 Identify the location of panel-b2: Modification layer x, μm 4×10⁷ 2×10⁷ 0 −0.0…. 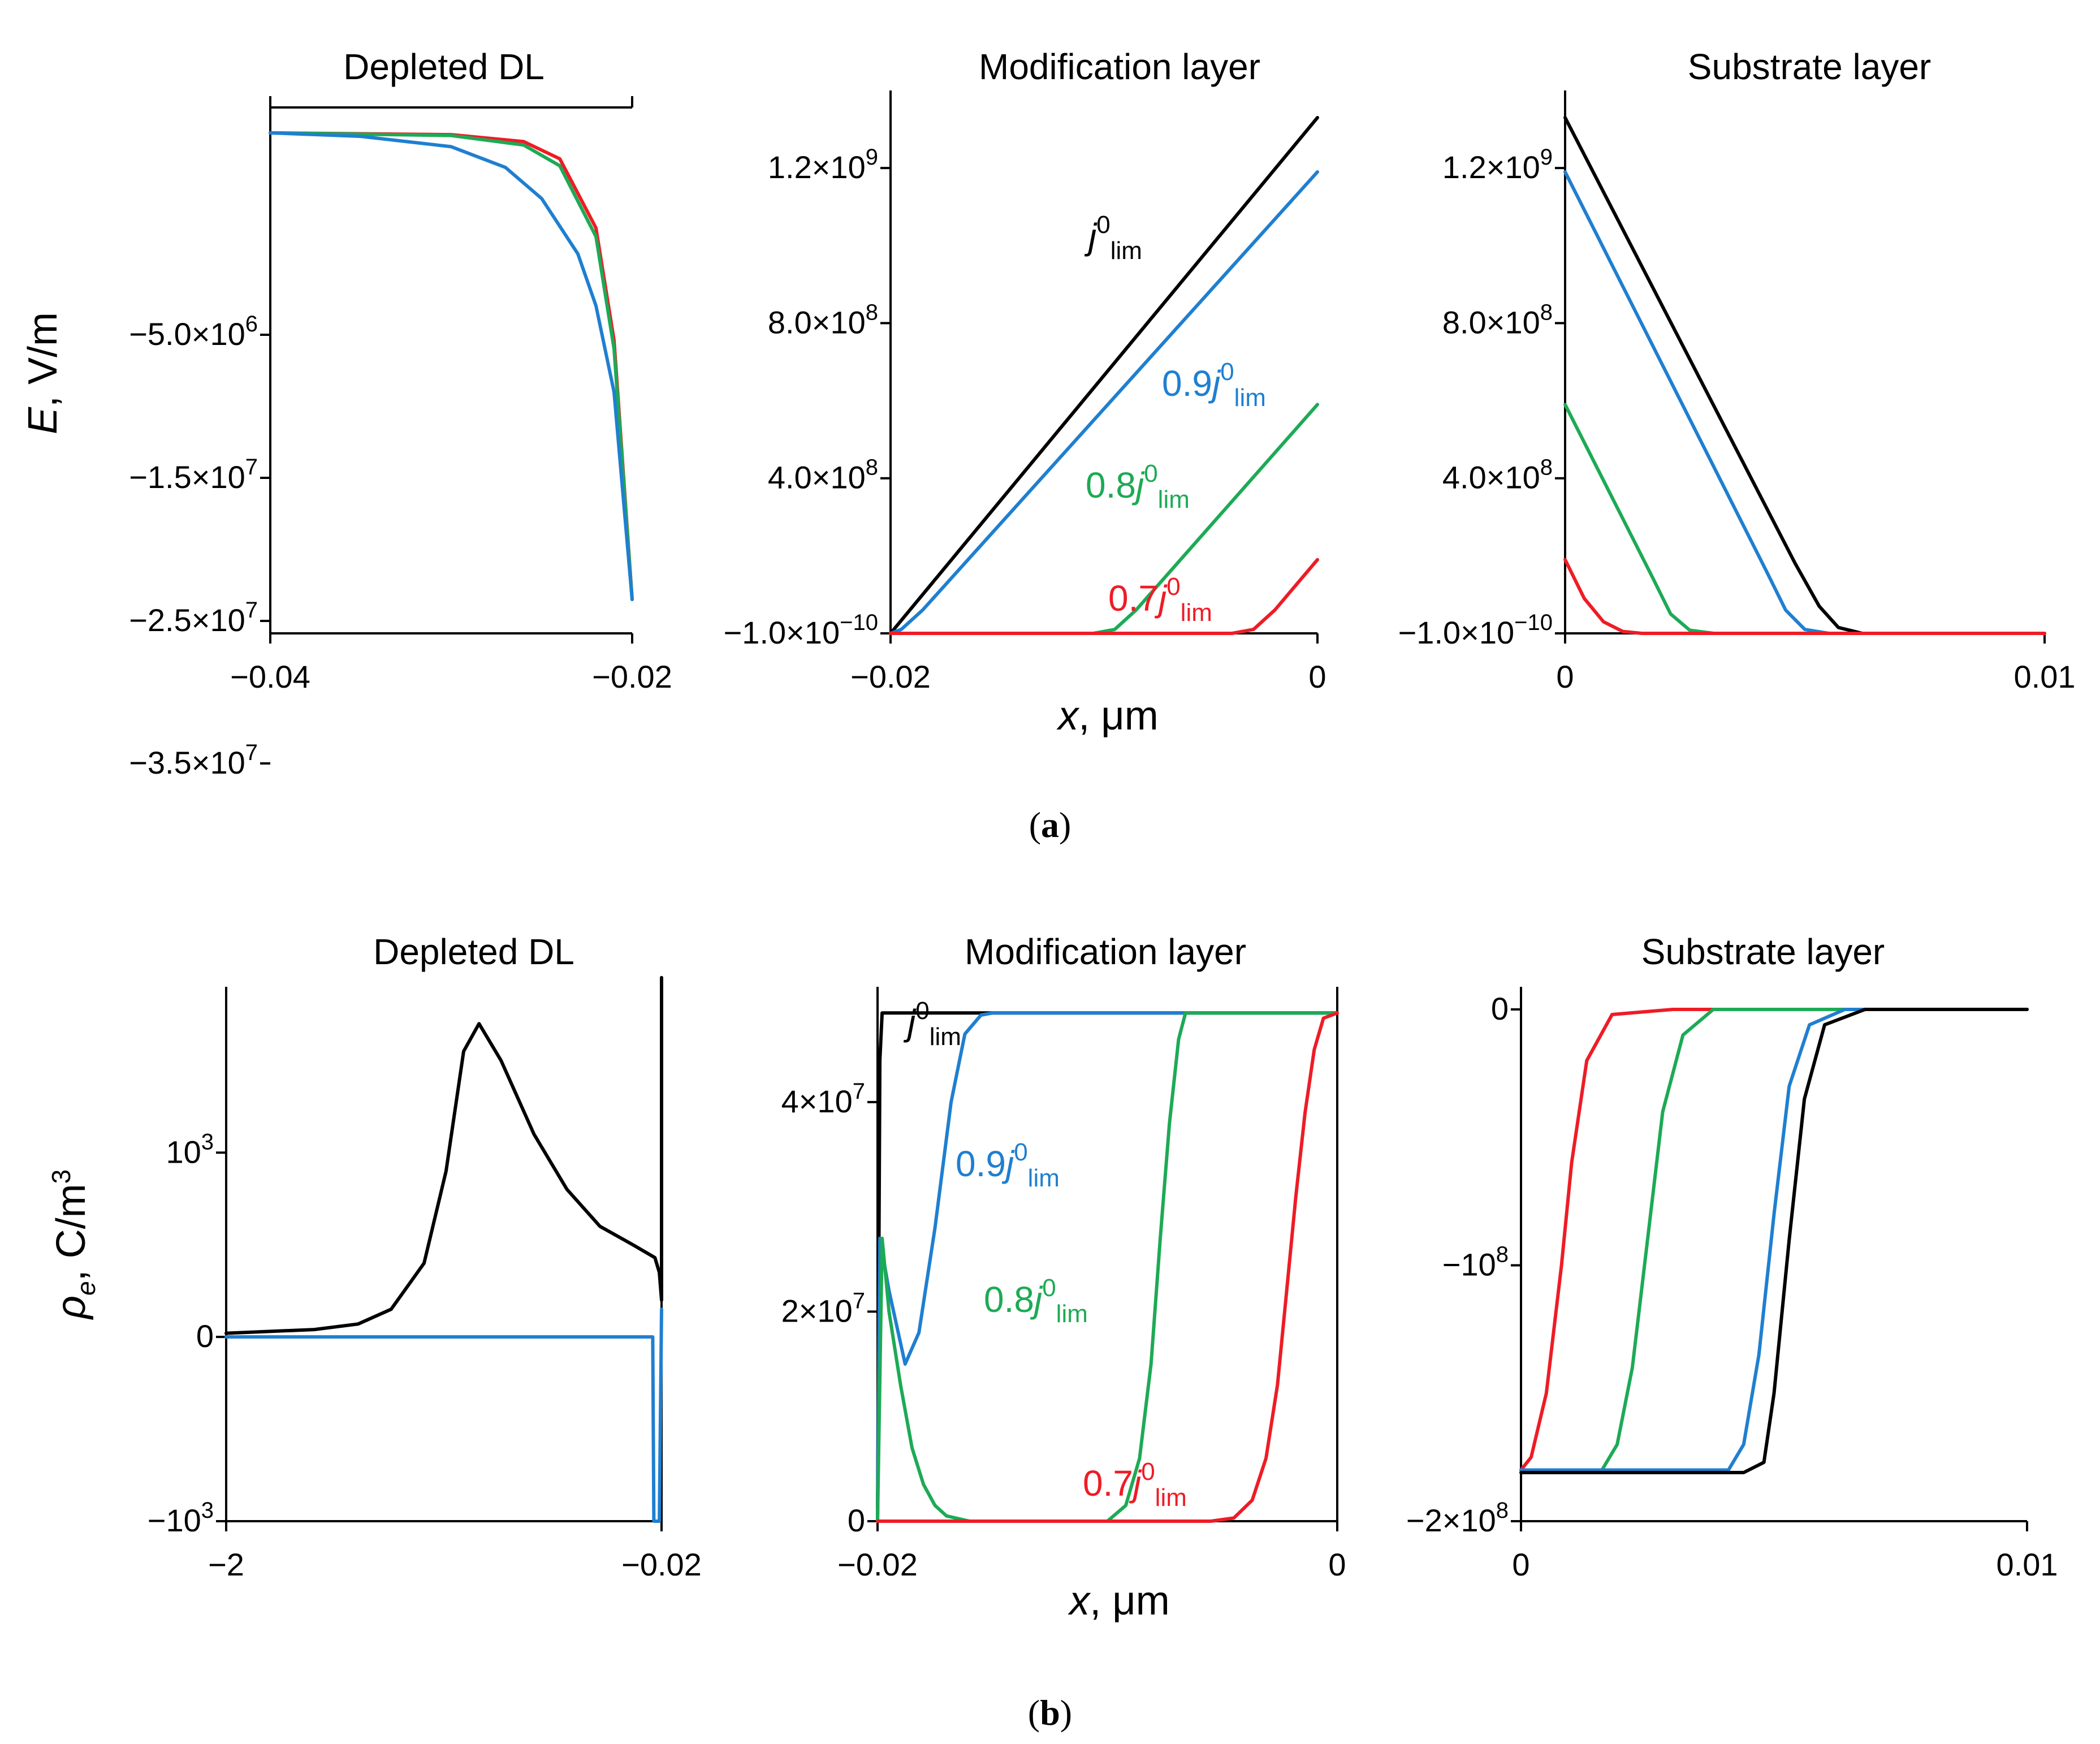
(1063, 1277).